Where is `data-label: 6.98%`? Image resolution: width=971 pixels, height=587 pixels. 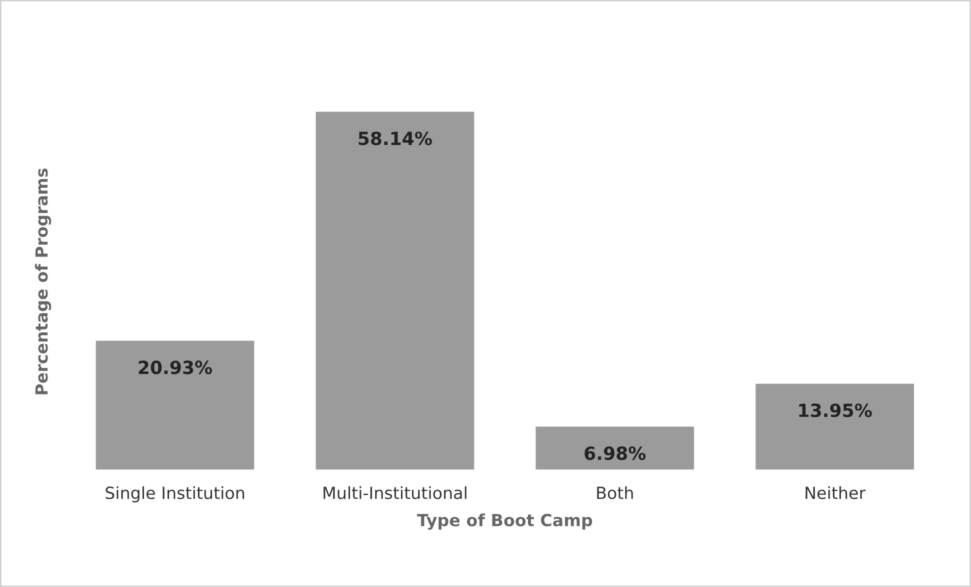
data-label: 6.98% is located at coordinates (615, 453).